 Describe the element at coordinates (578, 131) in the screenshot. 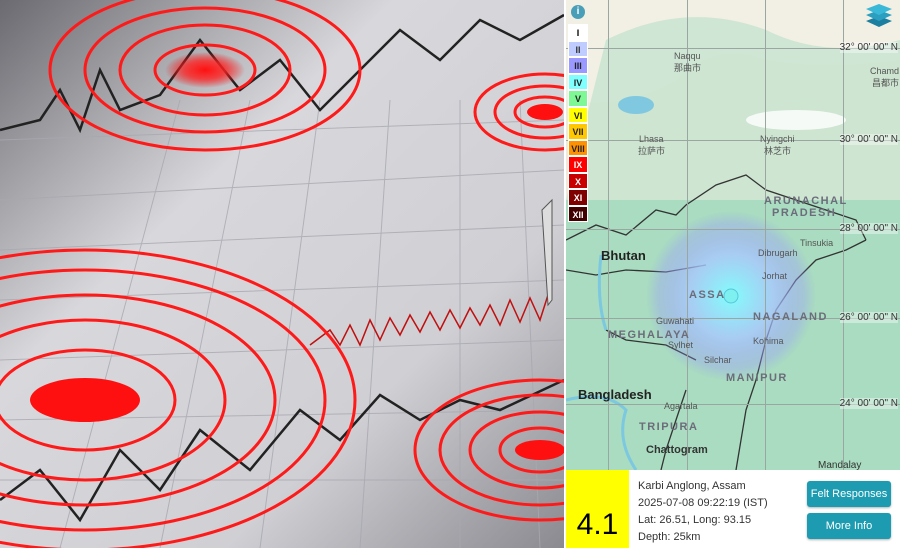

I see `intensity-level-VII: VII` at that location.